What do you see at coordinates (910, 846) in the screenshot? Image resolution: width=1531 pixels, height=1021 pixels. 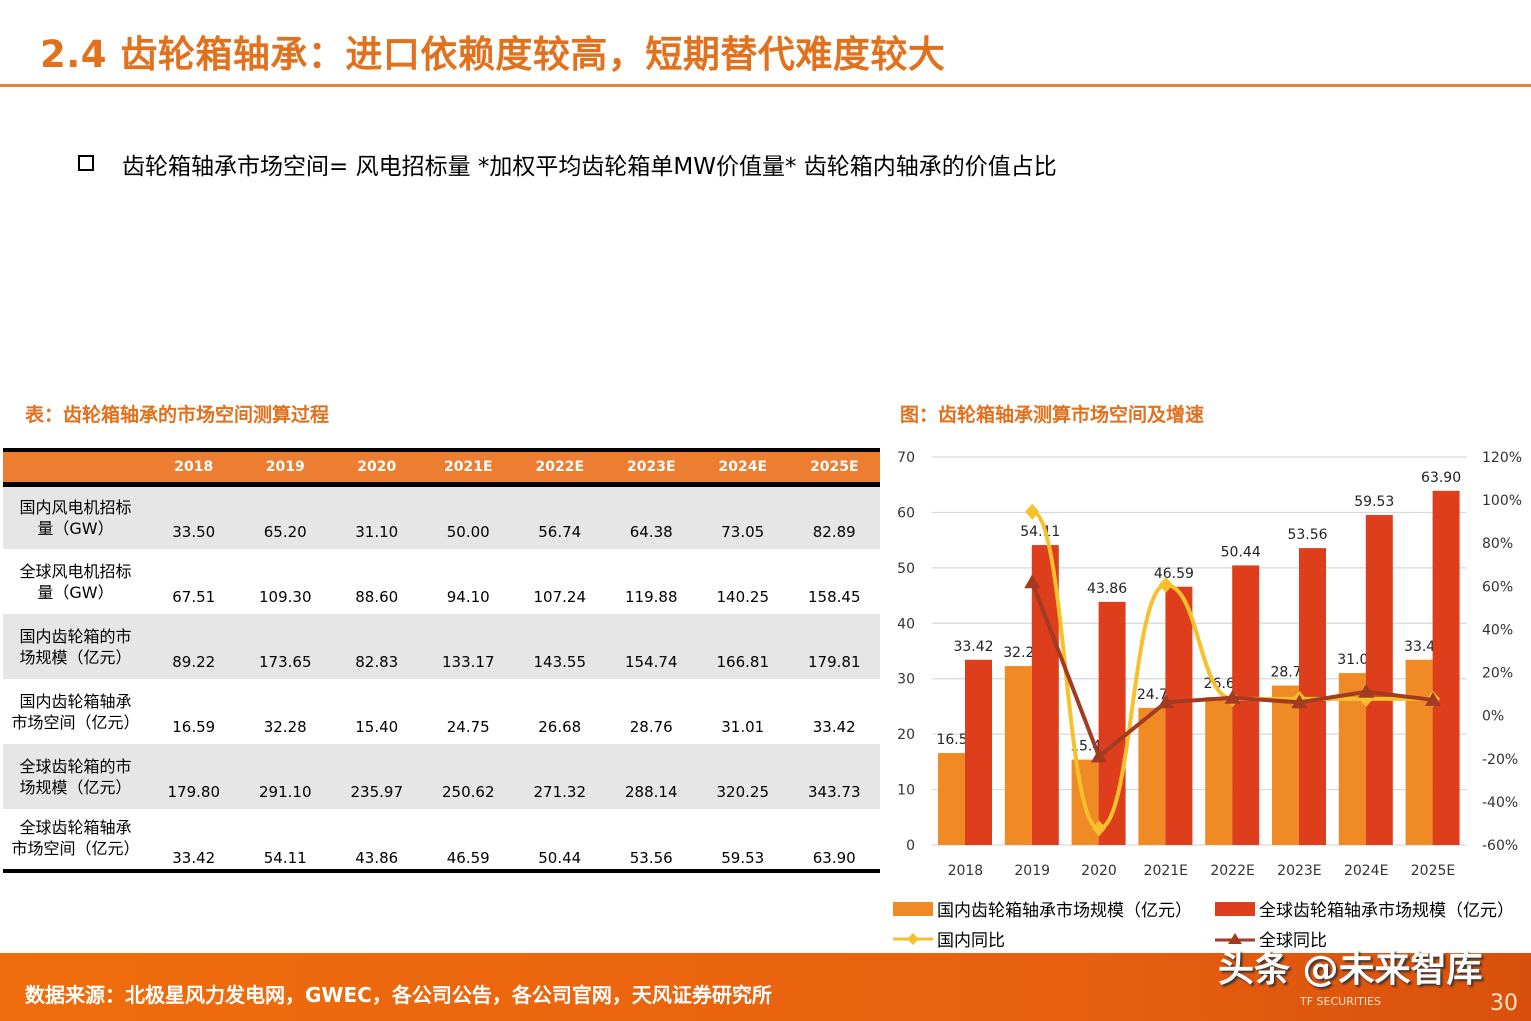 I see `y-left-tick-label: 0` at bounding box center [910, 846].